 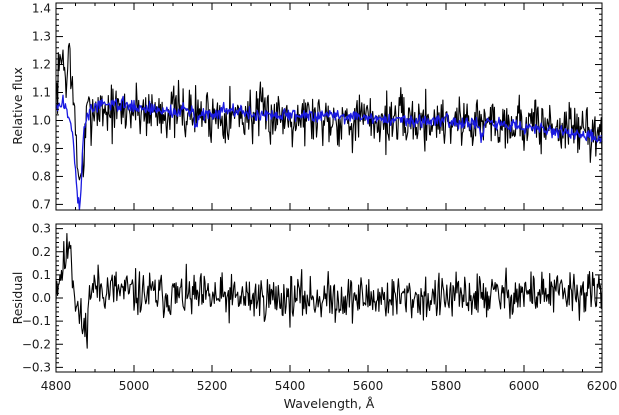 I want to click on xtick-label: 5200, so click(x=212, y=386).